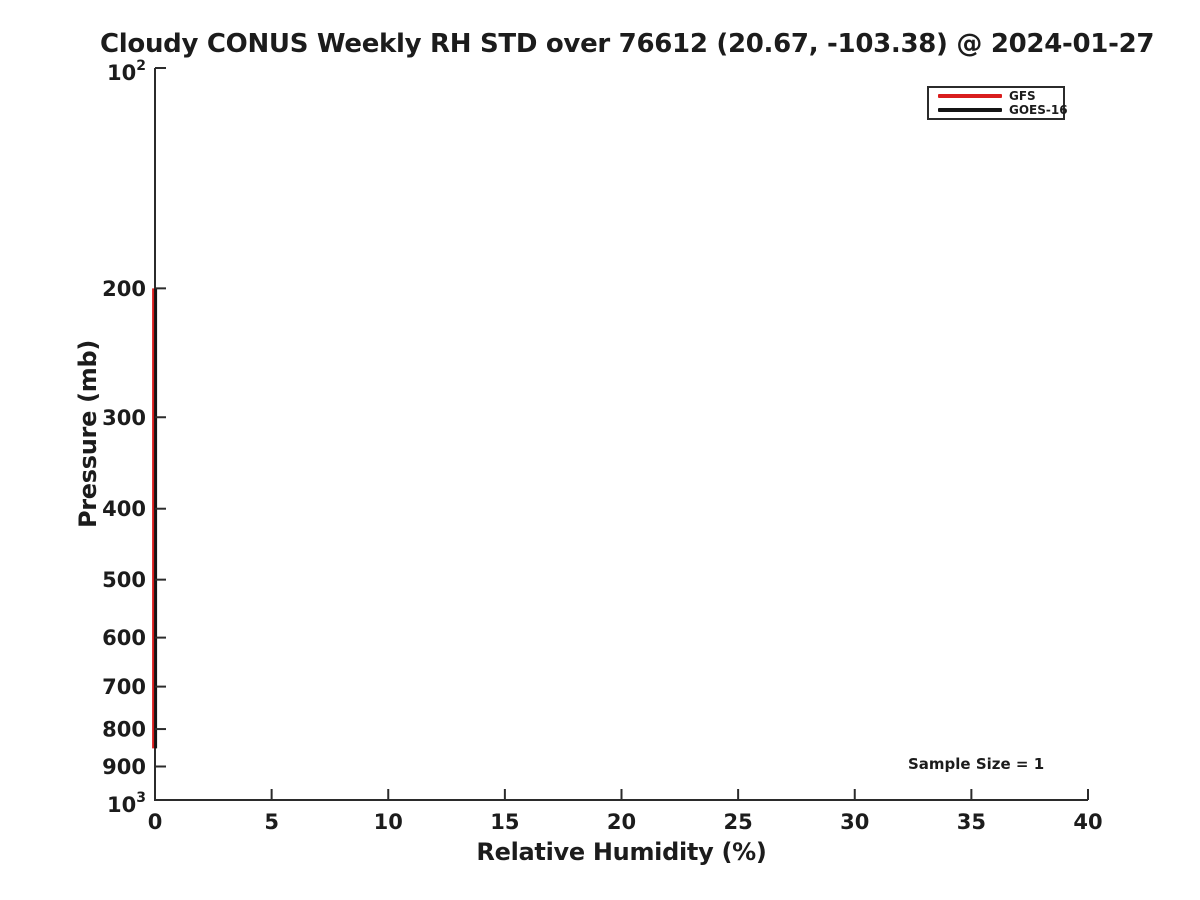 The image size is (1200, 900). What do you see at coordinates (124, 687) in the screenshot?
I see `y-tick-label: 700` at bounding box center [124, 687].